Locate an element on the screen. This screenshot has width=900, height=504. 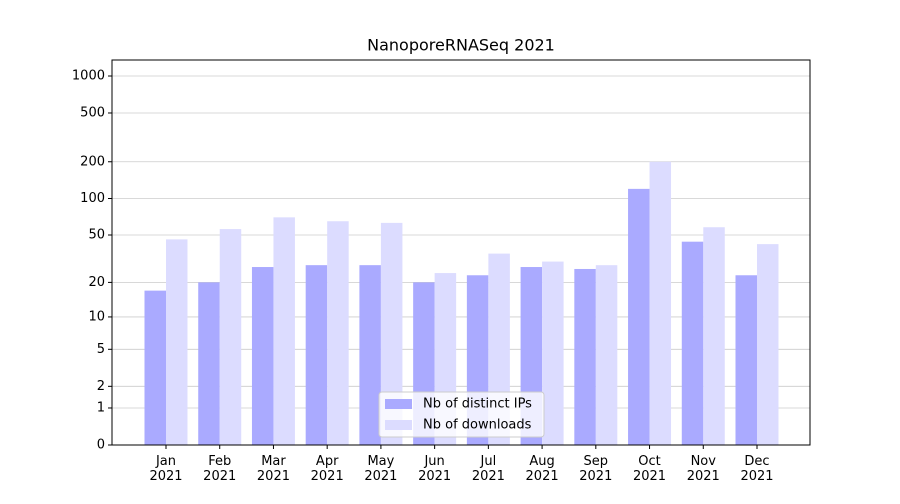
y-tick-label: 1000 is located at coordinates (88, 76).